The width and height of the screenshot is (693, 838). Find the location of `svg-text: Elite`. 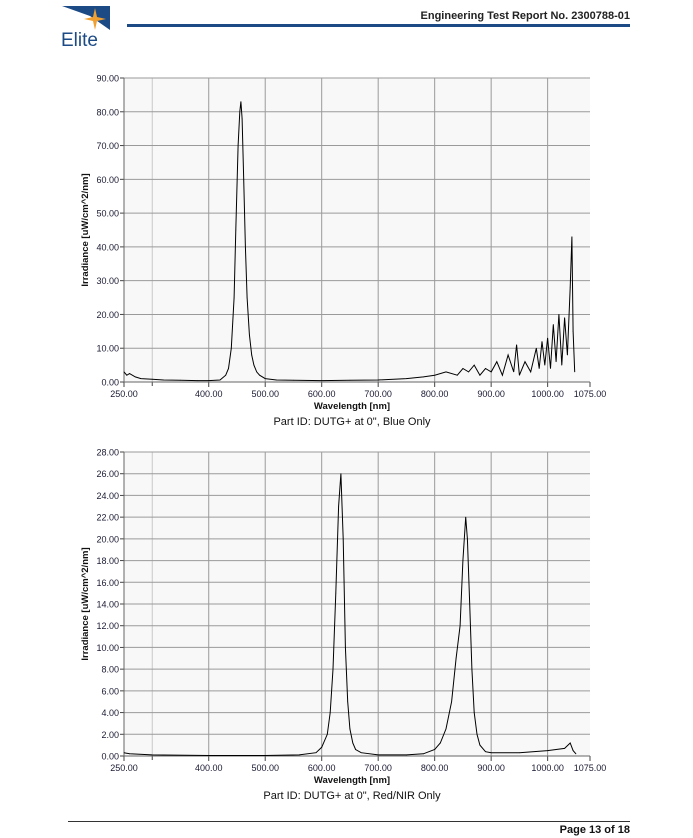

svg-text: Elite is located at coordinates (79, 39).